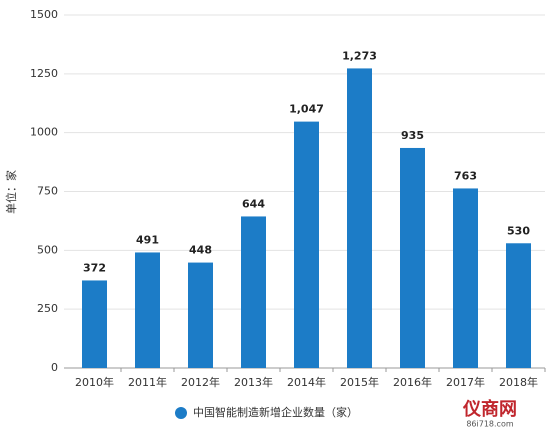  I want to click on value-label: 530, so click(518, 230).